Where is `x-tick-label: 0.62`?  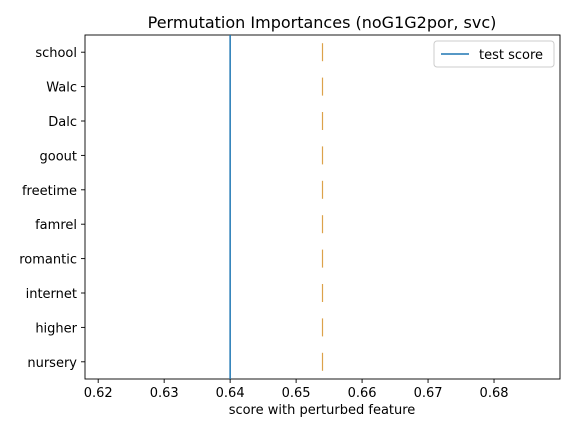
x-tick-label: 0.62 is located at coordinates (98, 393).